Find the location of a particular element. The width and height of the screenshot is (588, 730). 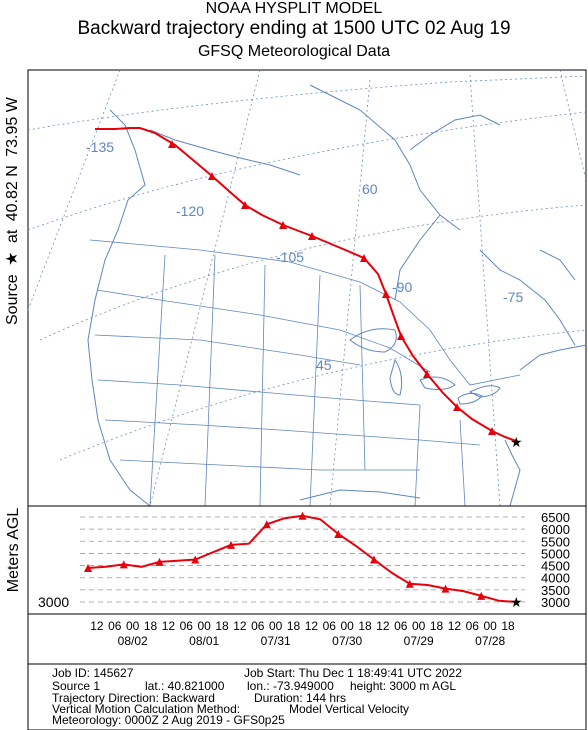

trajectory-duration: Duration: 144 hrs is located at coordinates (300, 698).